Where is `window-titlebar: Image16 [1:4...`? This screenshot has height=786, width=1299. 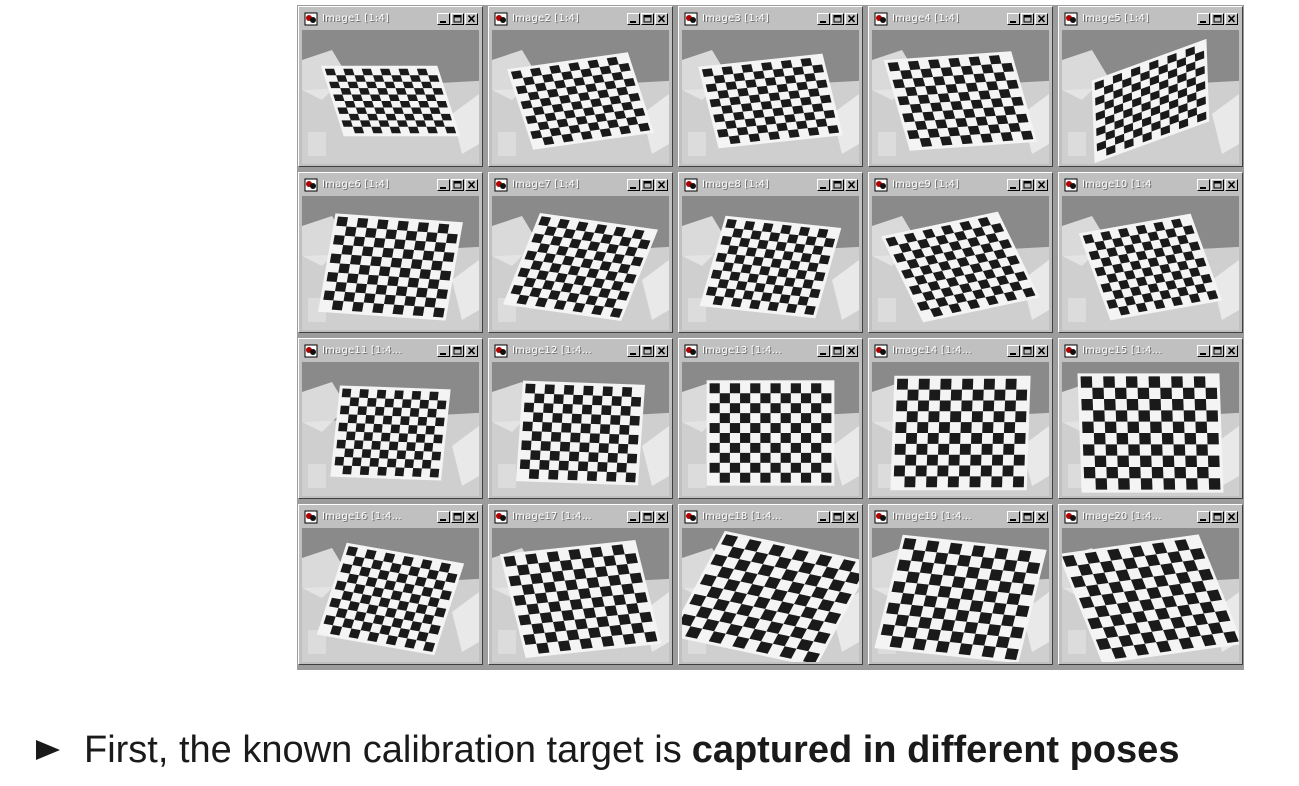 window-titlebar: Image16 [1:4... is located at coordinates (390, 516).